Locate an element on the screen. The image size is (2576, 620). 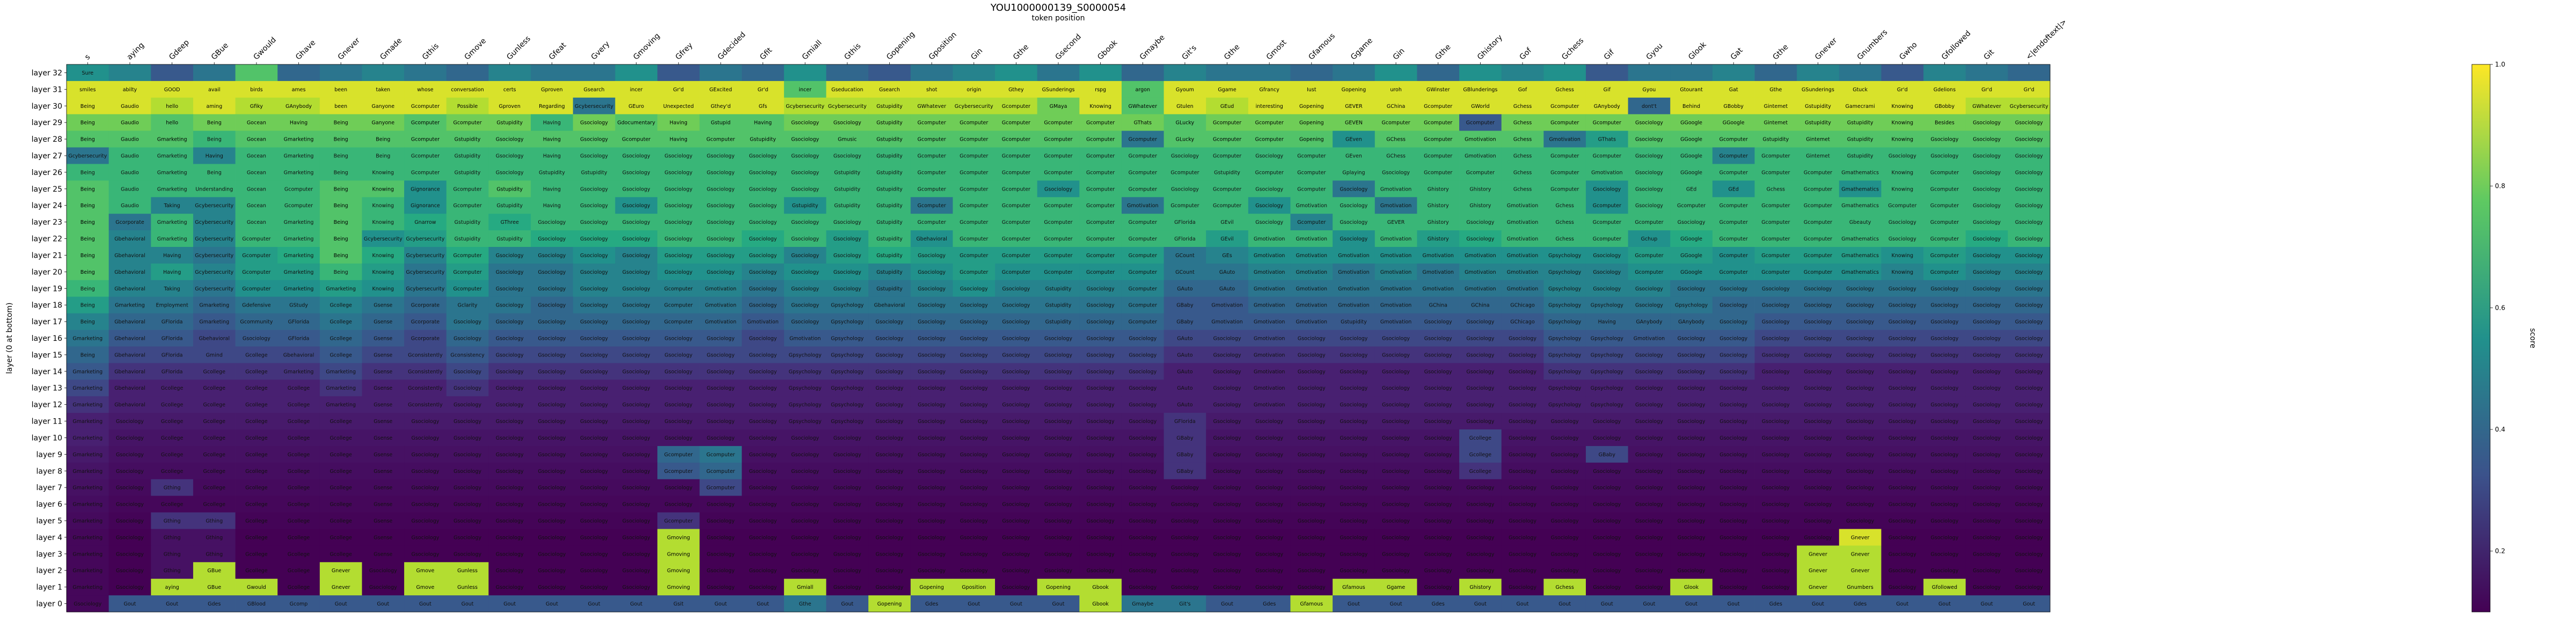
heatmap-cell-label: Gcollege is located at coordinates (172, 505).